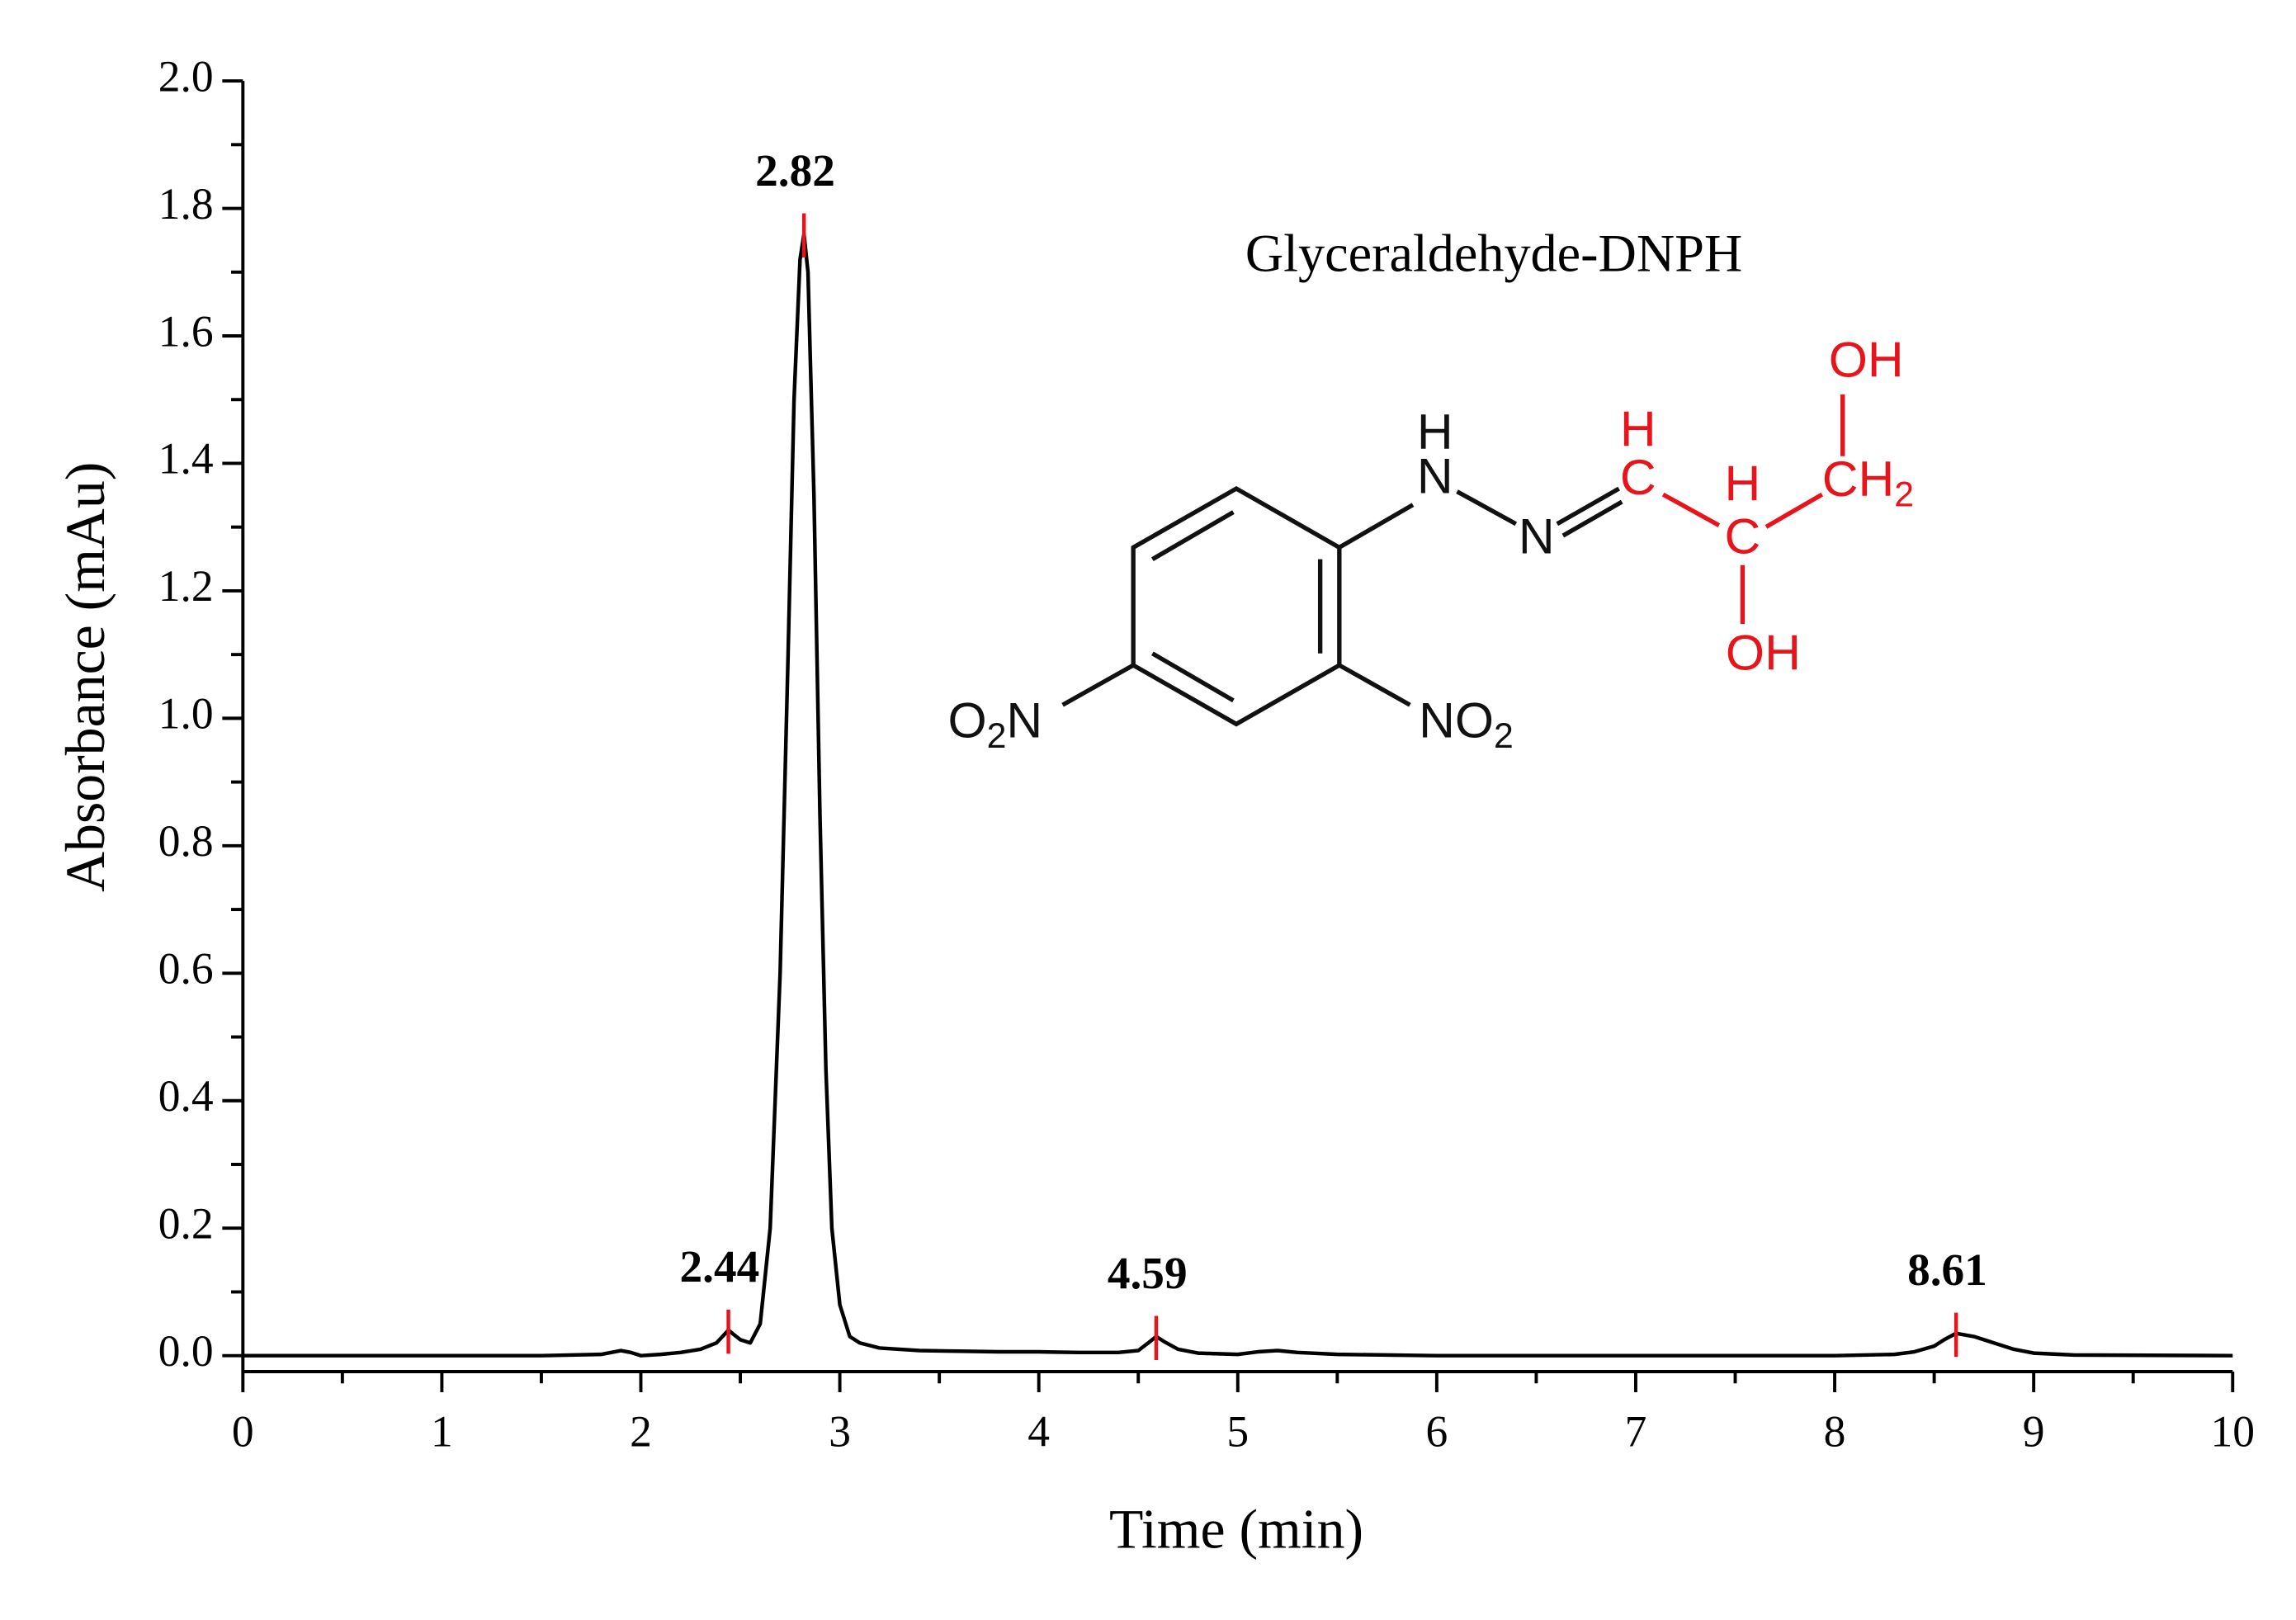 Image resolution: width=2296 pixels, height=1620 pixels. I want to click on atom: NO2, so click(1467, 724).